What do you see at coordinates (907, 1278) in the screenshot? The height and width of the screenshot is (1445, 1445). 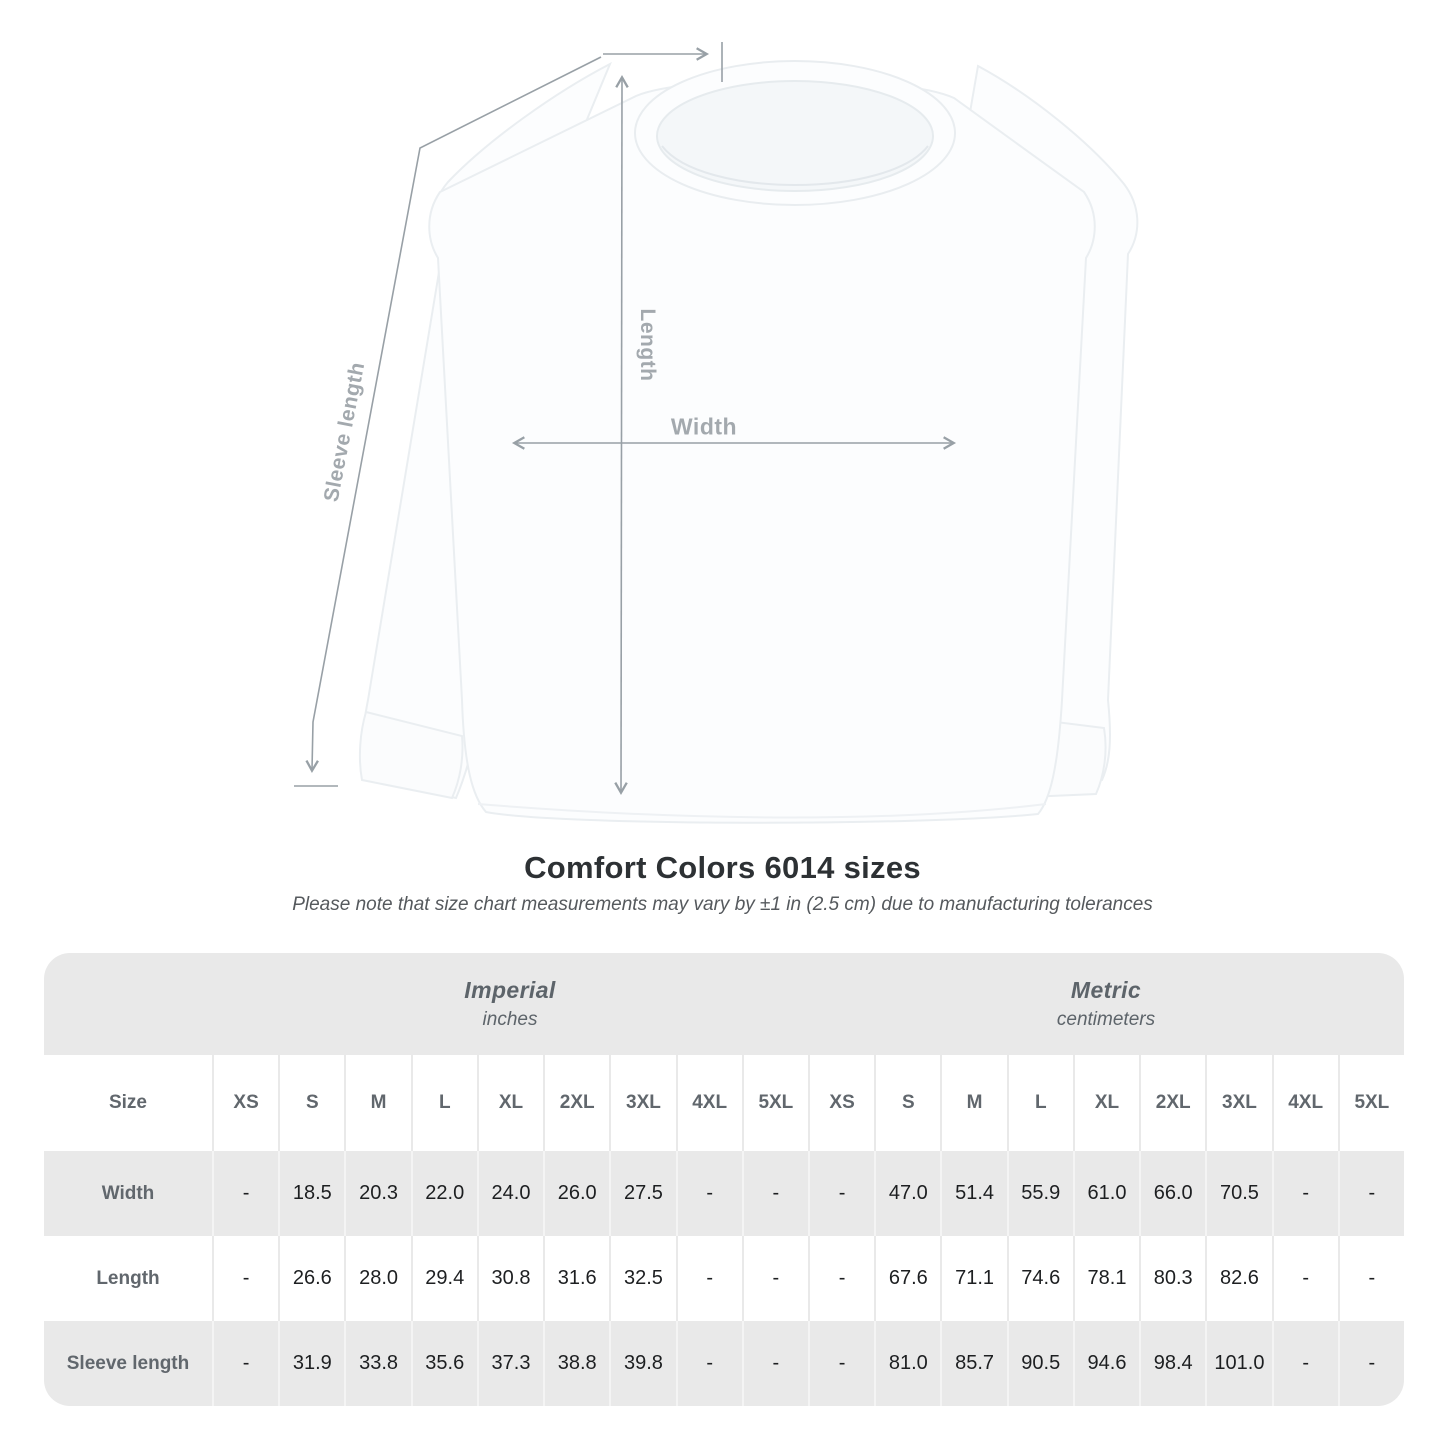 I see `metric-value: 67.6` at bounding box center [907, 1278].